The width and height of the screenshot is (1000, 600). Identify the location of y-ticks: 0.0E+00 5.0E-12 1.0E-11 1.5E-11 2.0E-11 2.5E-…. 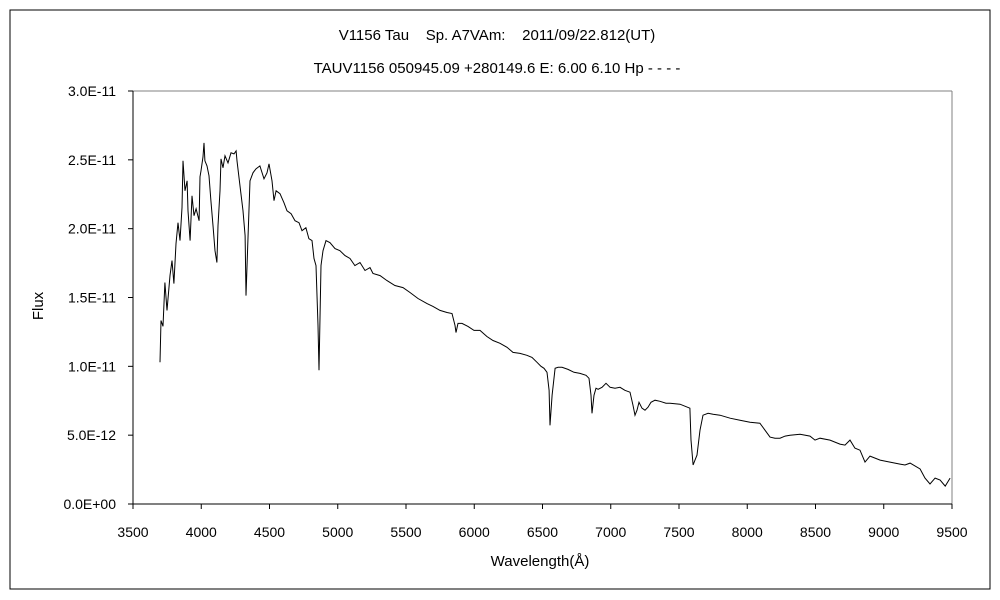
(98, 297).